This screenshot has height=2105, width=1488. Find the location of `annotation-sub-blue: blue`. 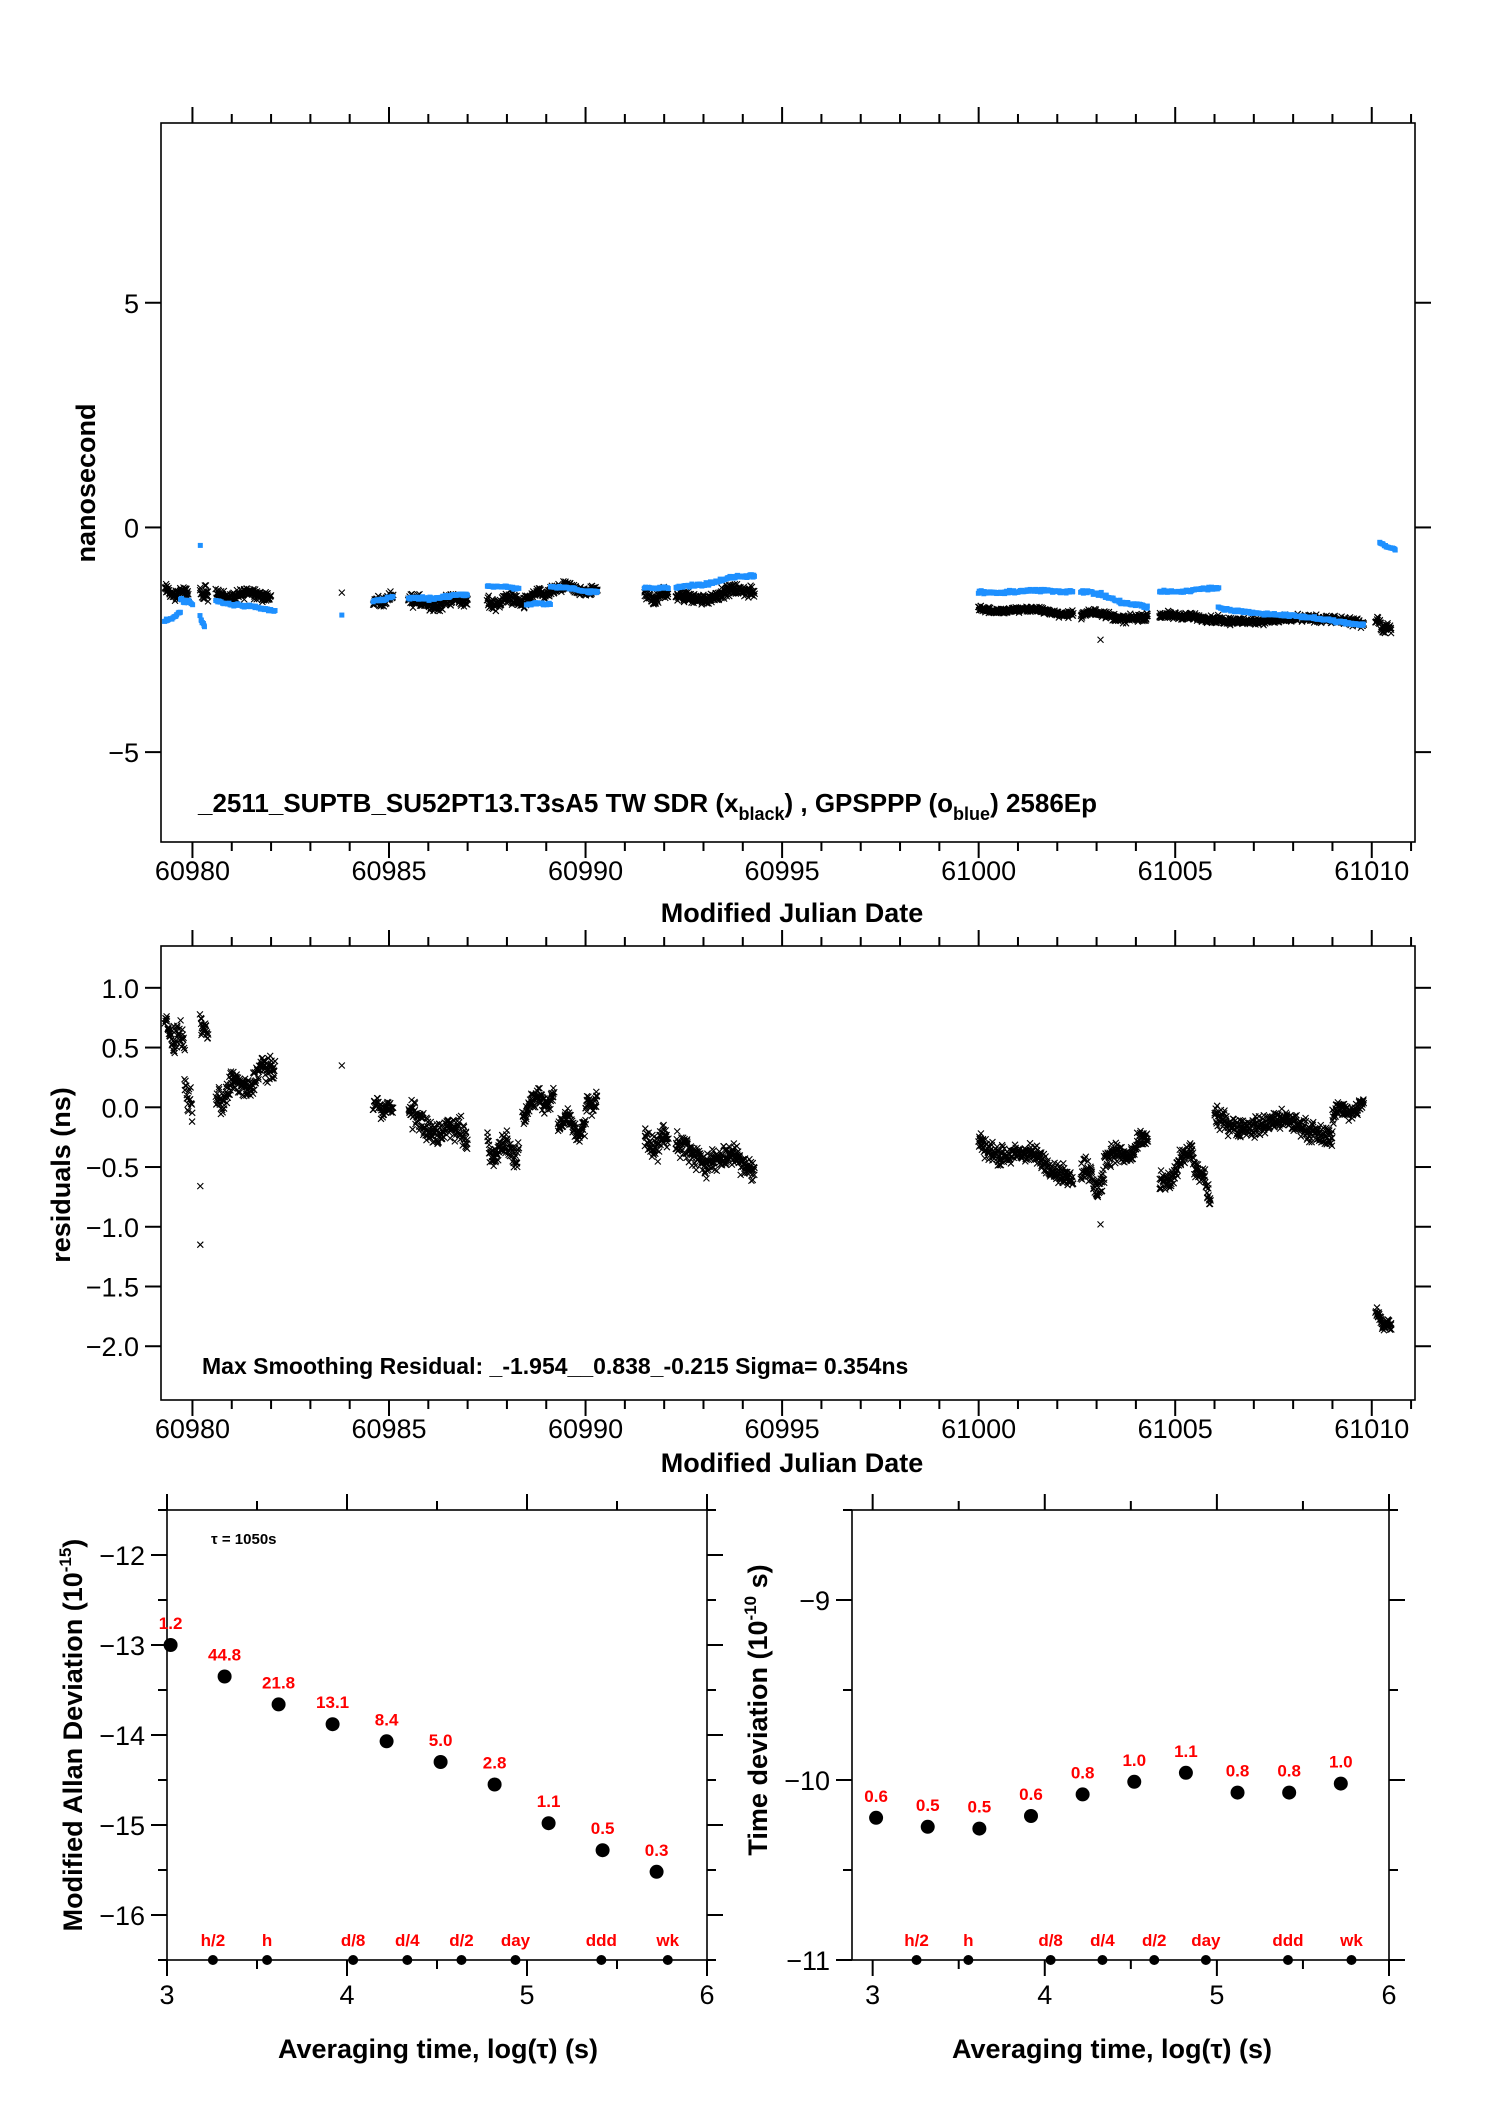

annotation-sub-blue: blue is located at coordinates (971, 814).